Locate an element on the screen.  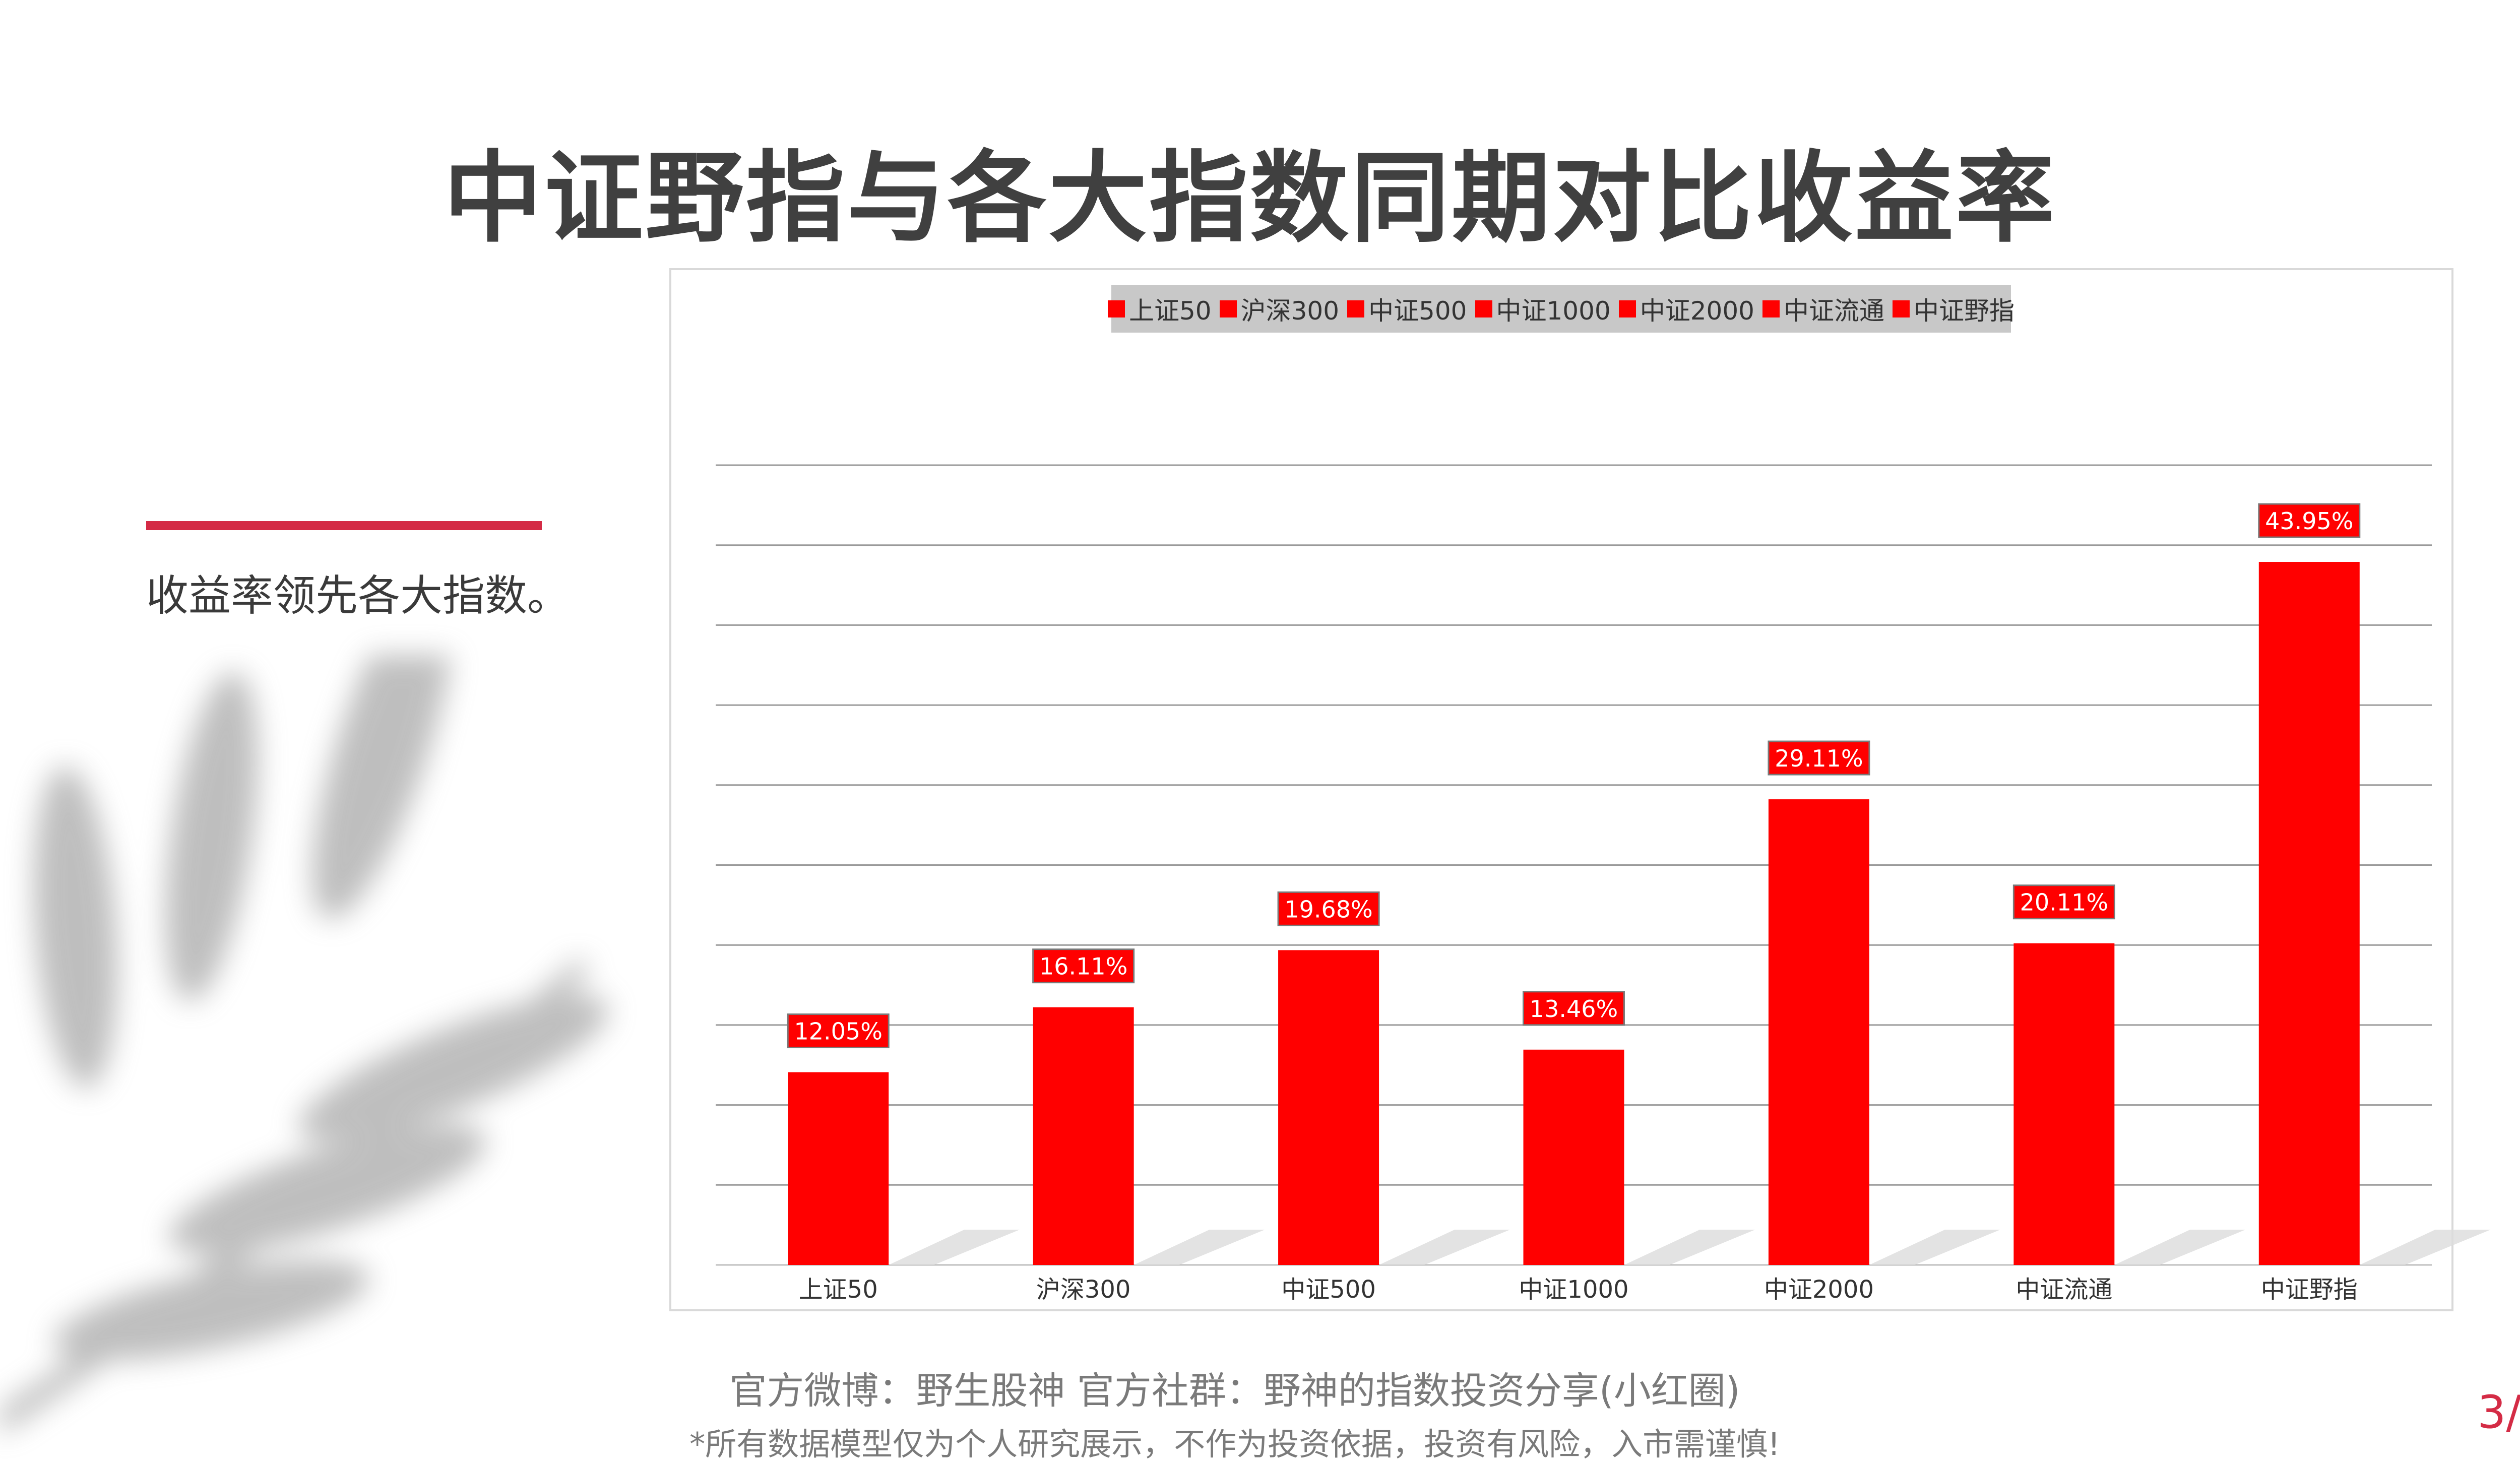
legend-item: 中证流通 is located at coordinates (1823, 309).